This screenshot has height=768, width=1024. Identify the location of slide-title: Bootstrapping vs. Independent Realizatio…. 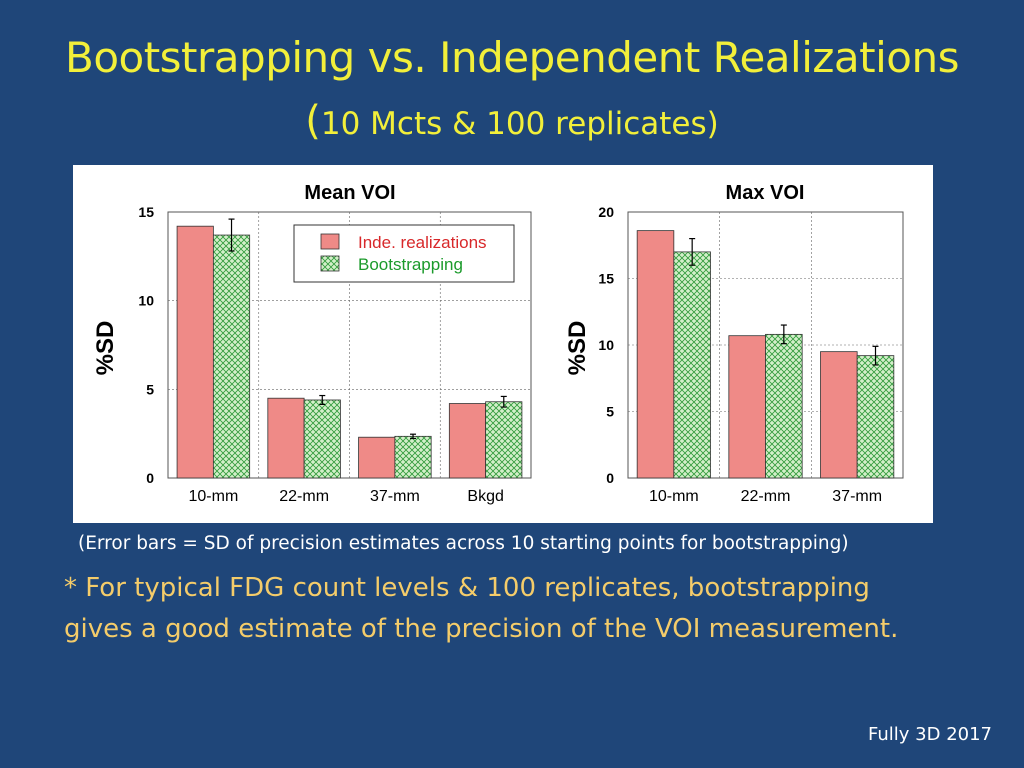
(512, 57).